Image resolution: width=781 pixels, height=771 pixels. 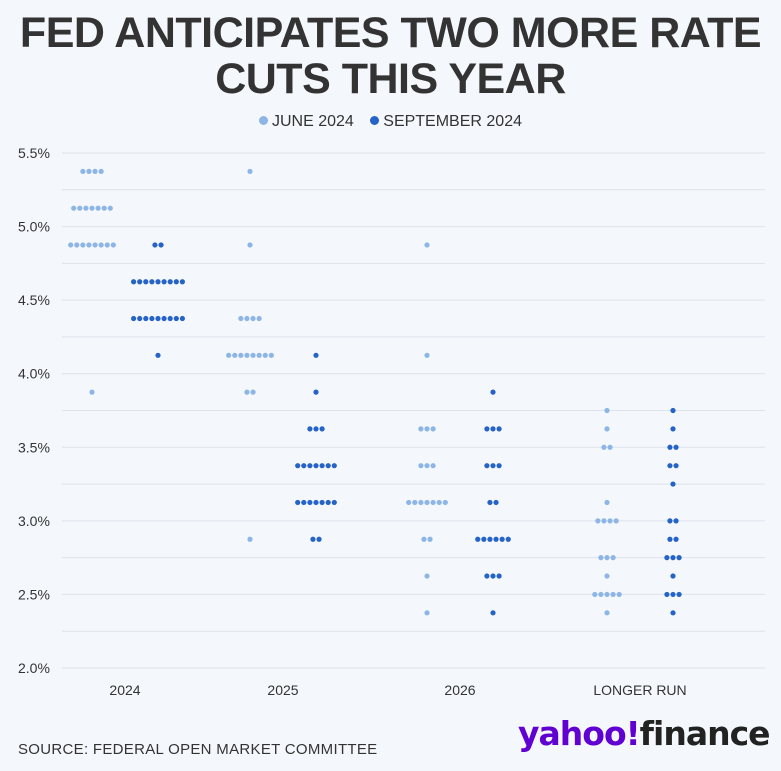 I want to click on y-tick-label: 5.0%, so click(x=34, y=227).